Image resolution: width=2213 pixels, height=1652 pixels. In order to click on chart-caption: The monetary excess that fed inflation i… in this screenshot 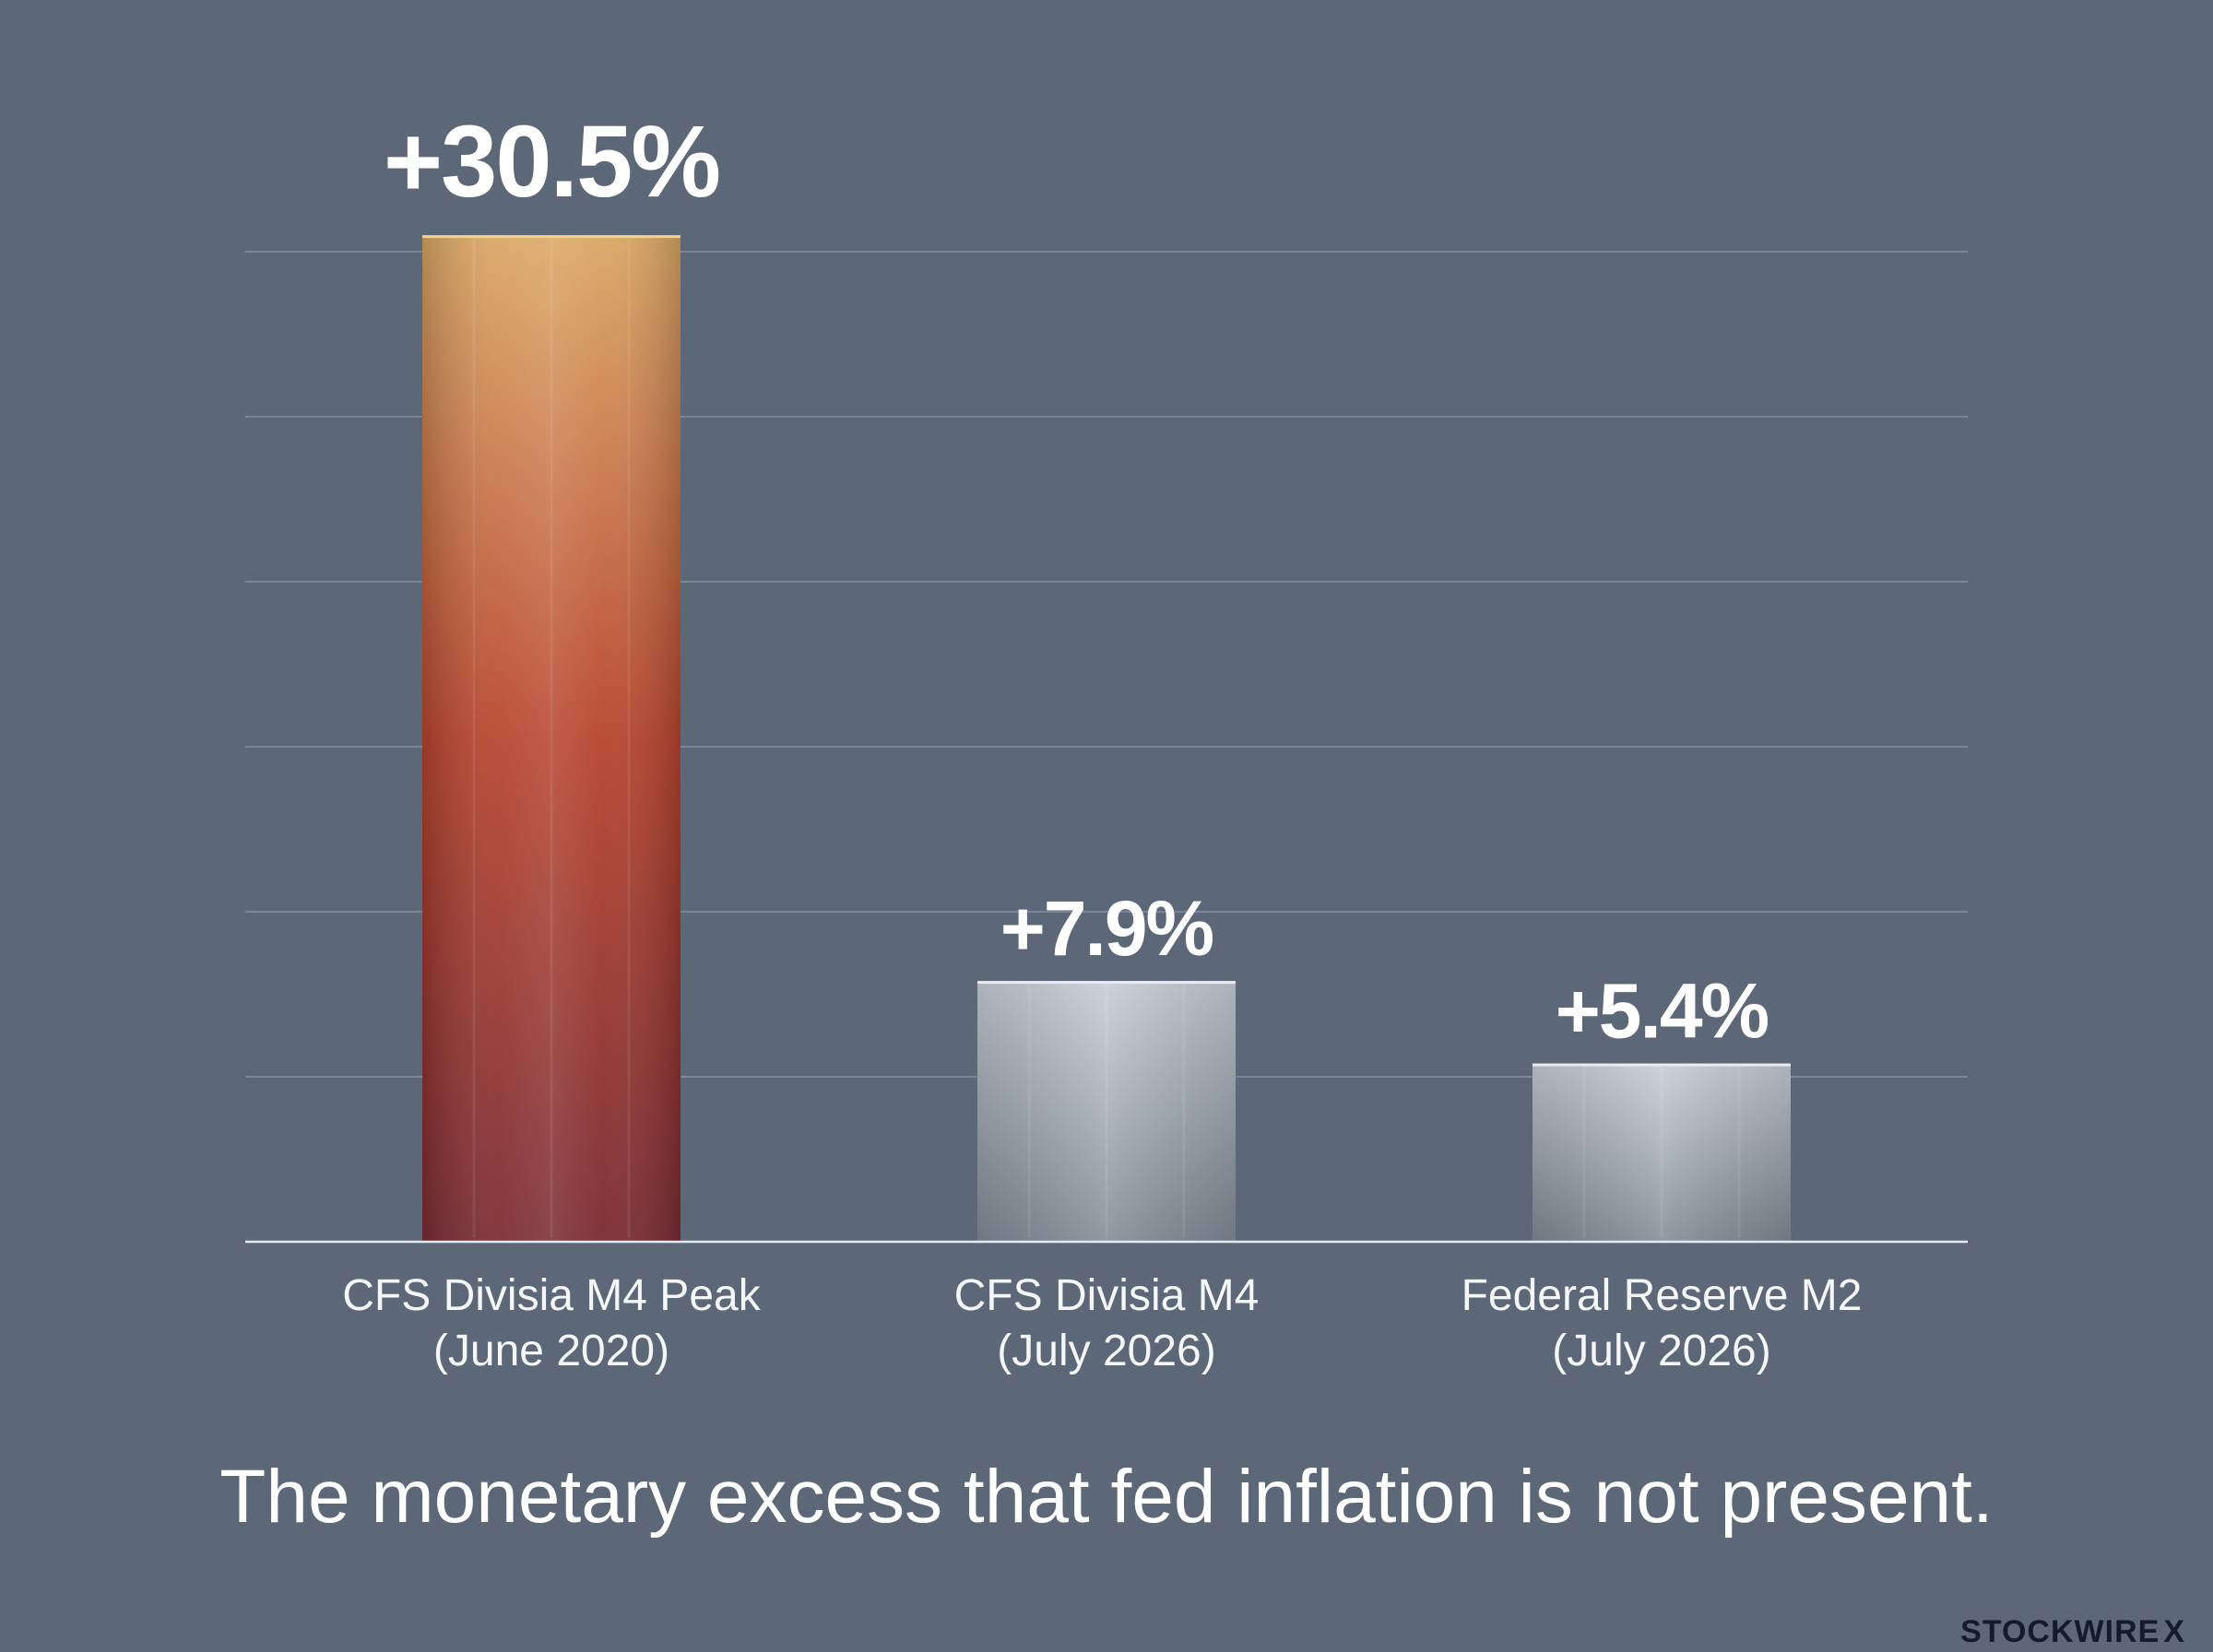, I will do `click(1106, 1497)`.